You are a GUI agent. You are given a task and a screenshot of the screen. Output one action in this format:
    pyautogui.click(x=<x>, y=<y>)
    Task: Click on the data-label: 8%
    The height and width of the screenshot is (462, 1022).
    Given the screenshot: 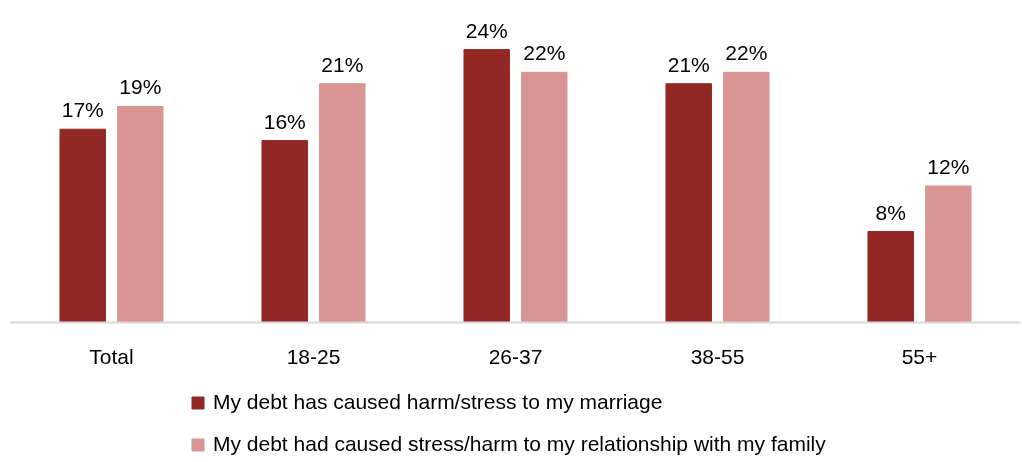 What is the action you would take?
    pyautogui.click(x=890, y=212)
    